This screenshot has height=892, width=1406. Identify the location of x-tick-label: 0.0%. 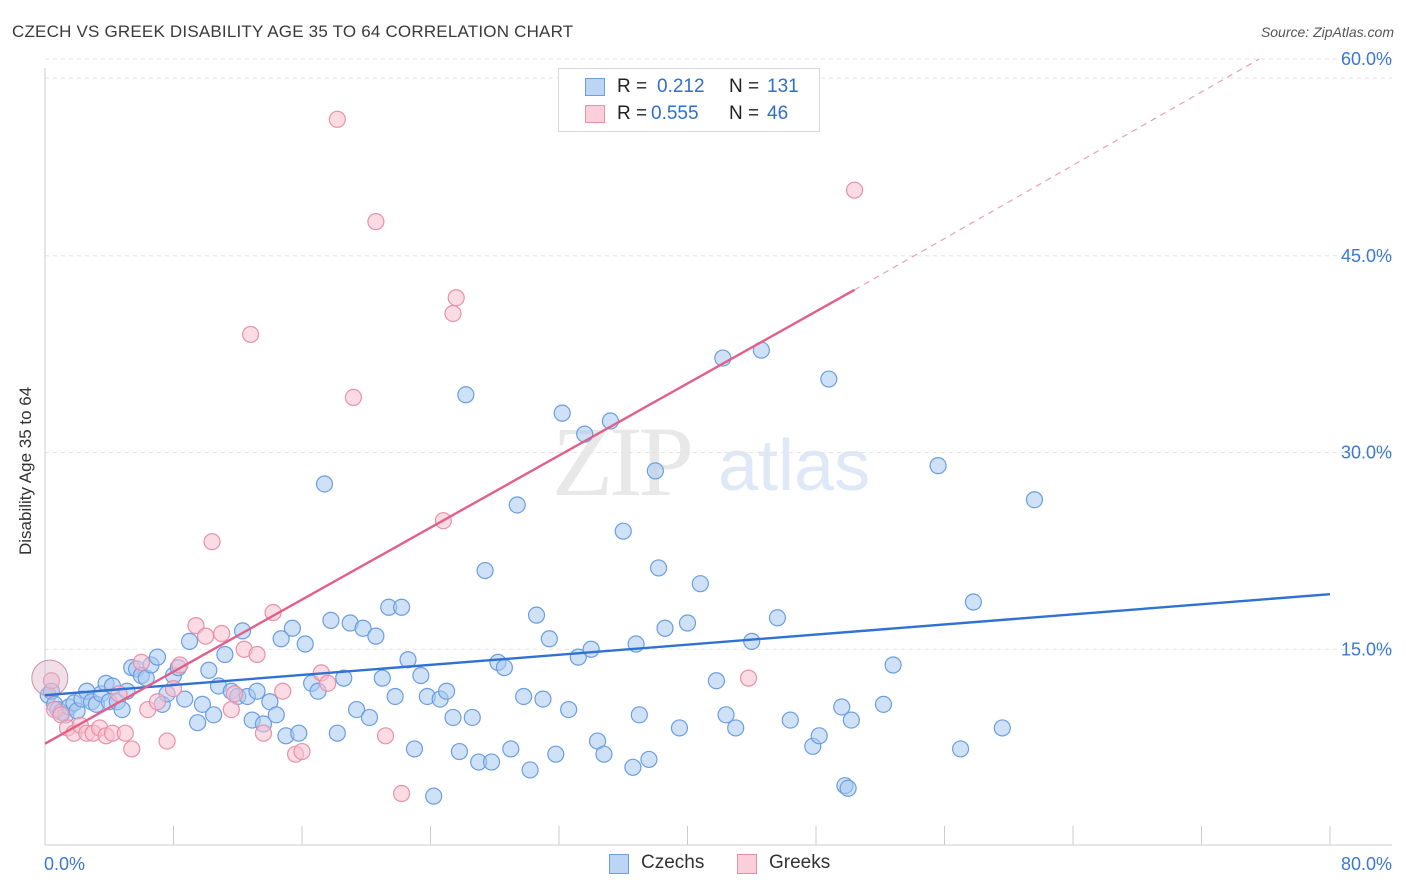
(64, 864).